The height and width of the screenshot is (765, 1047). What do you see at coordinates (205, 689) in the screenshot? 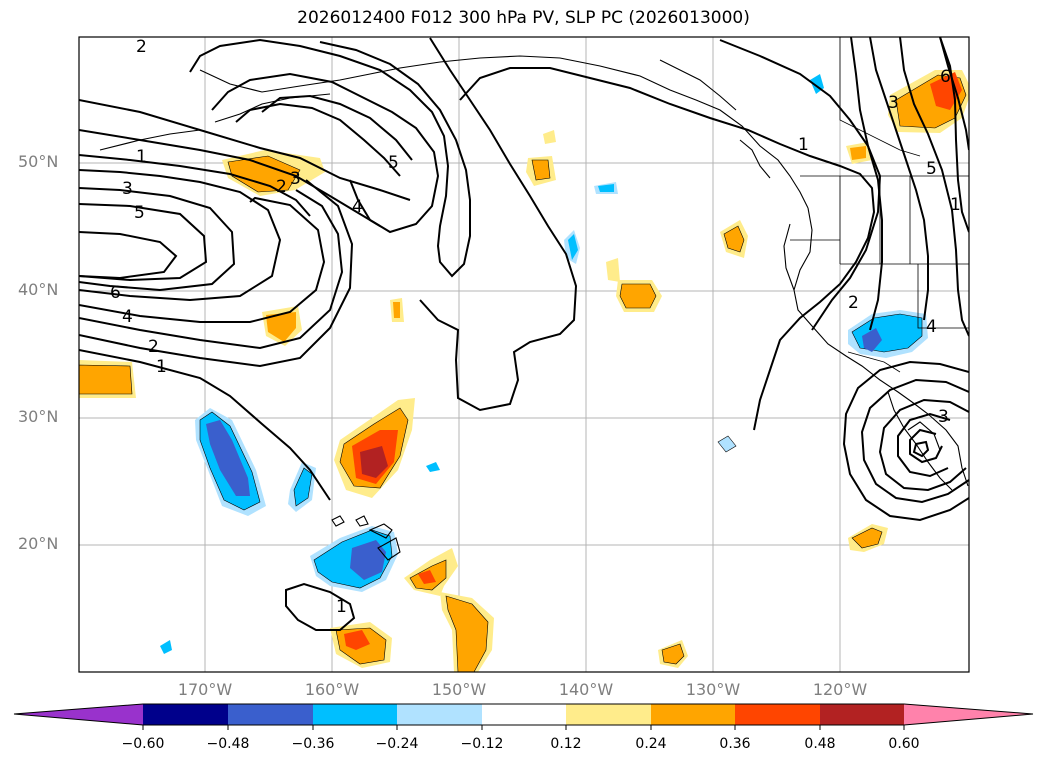
I see `lon-label-170w: 170°W` at bounding box center [205, 689].